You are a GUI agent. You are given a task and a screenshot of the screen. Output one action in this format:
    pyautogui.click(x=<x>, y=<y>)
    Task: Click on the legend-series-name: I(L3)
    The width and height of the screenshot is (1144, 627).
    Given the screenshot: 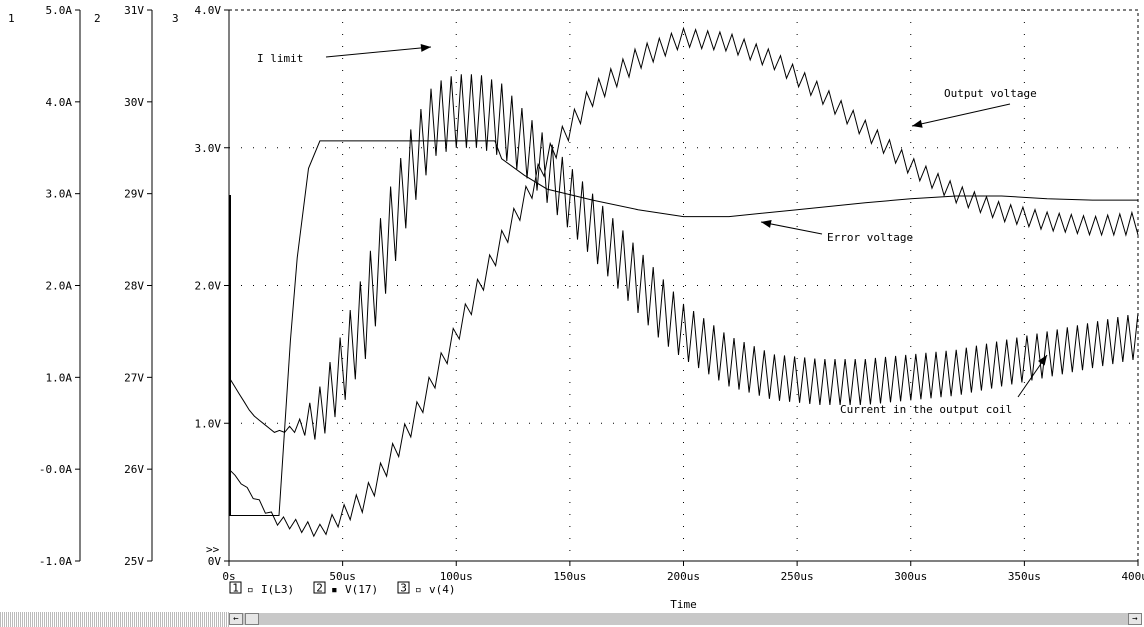 What is the action you would take?
    pyautogui.click(x=277, y=589)
    